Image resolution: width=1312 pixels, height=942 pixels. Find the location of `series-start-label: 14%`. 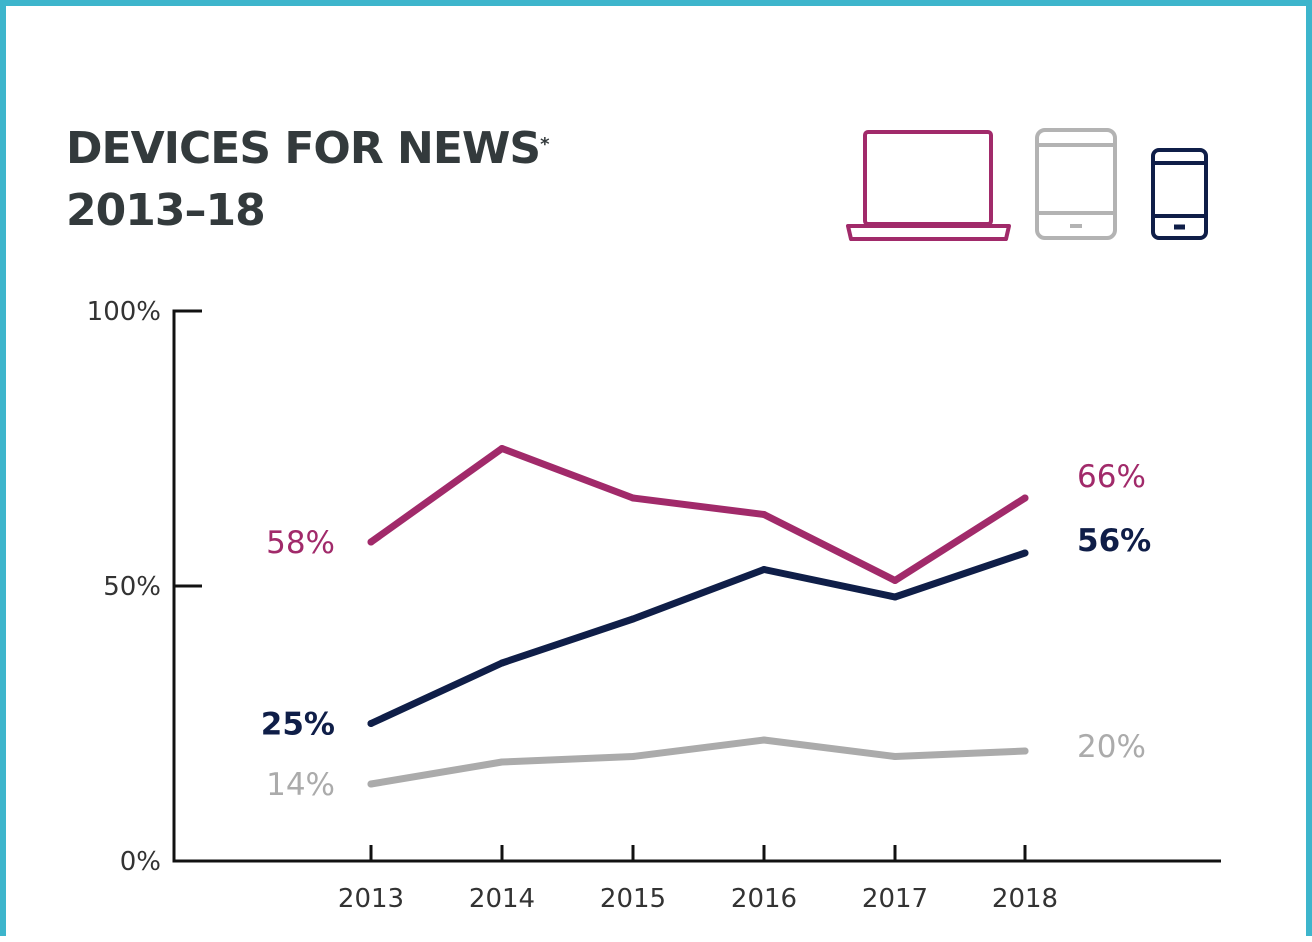

series-start-label: 14% is located at coordinates (300, 785).